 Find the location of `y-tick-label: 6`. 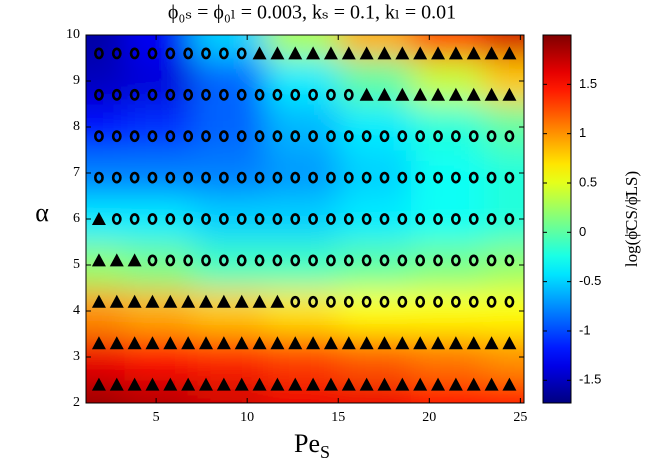

y-tick-label: 6 is located at coordinates (76, 218).